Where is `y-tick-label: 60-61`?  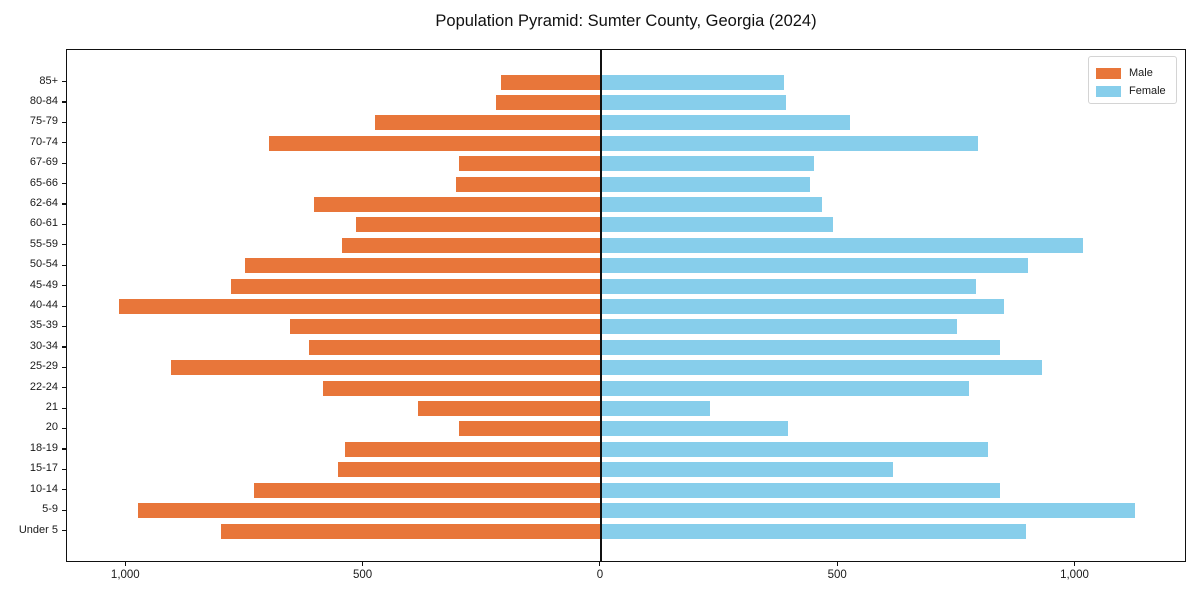
y-tick-label: 60-61 is located at coordinates (43, 223).